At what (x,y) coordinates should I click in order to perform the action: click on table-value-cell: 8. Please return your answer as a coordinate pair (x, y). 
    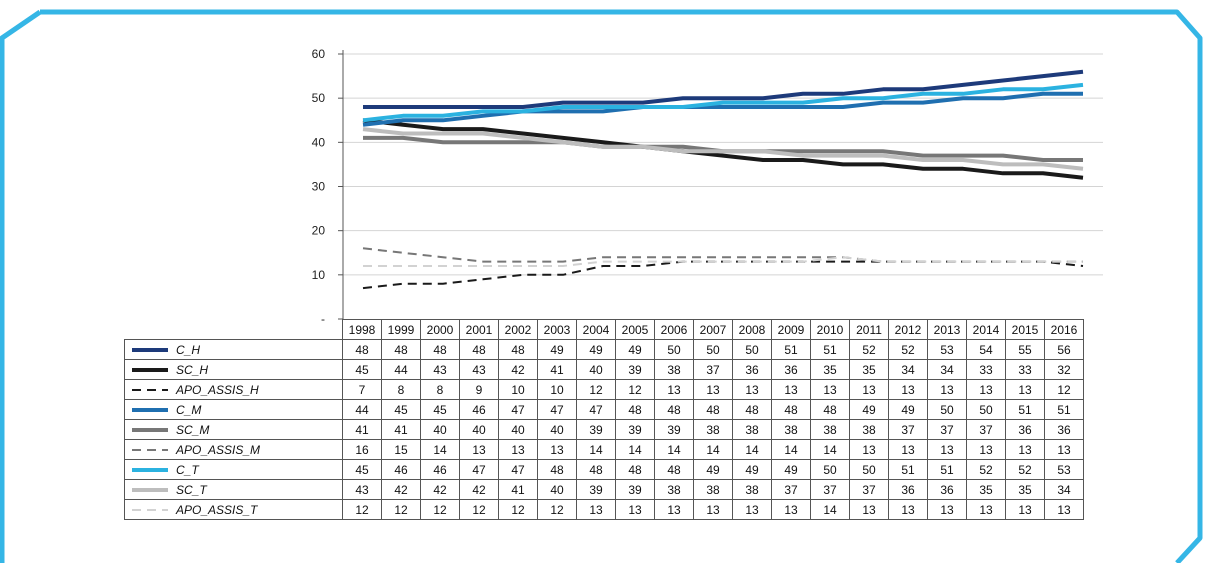
    Looking at the image, I should click on (401, 389).